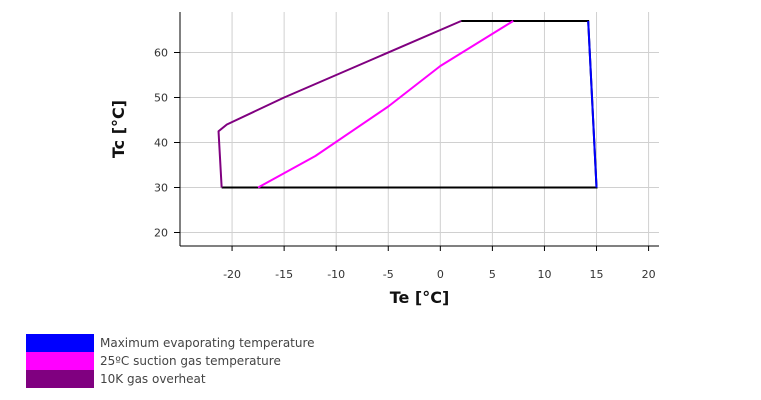 The width and height of the screenshot is (761, 400). What do you see at coordinates (284, 274) in the screenshot?
I see `x-tick-label: -15` at bounding box center [284, 274].